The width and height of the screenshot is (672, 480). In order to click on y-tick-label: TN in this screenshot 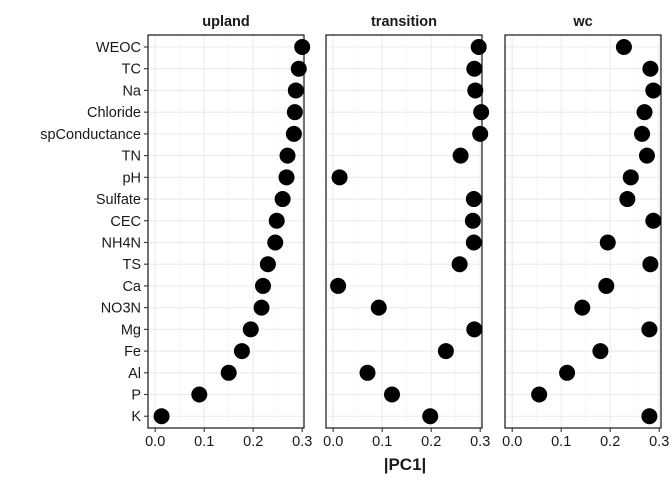, I will do `click(131, 157)`.